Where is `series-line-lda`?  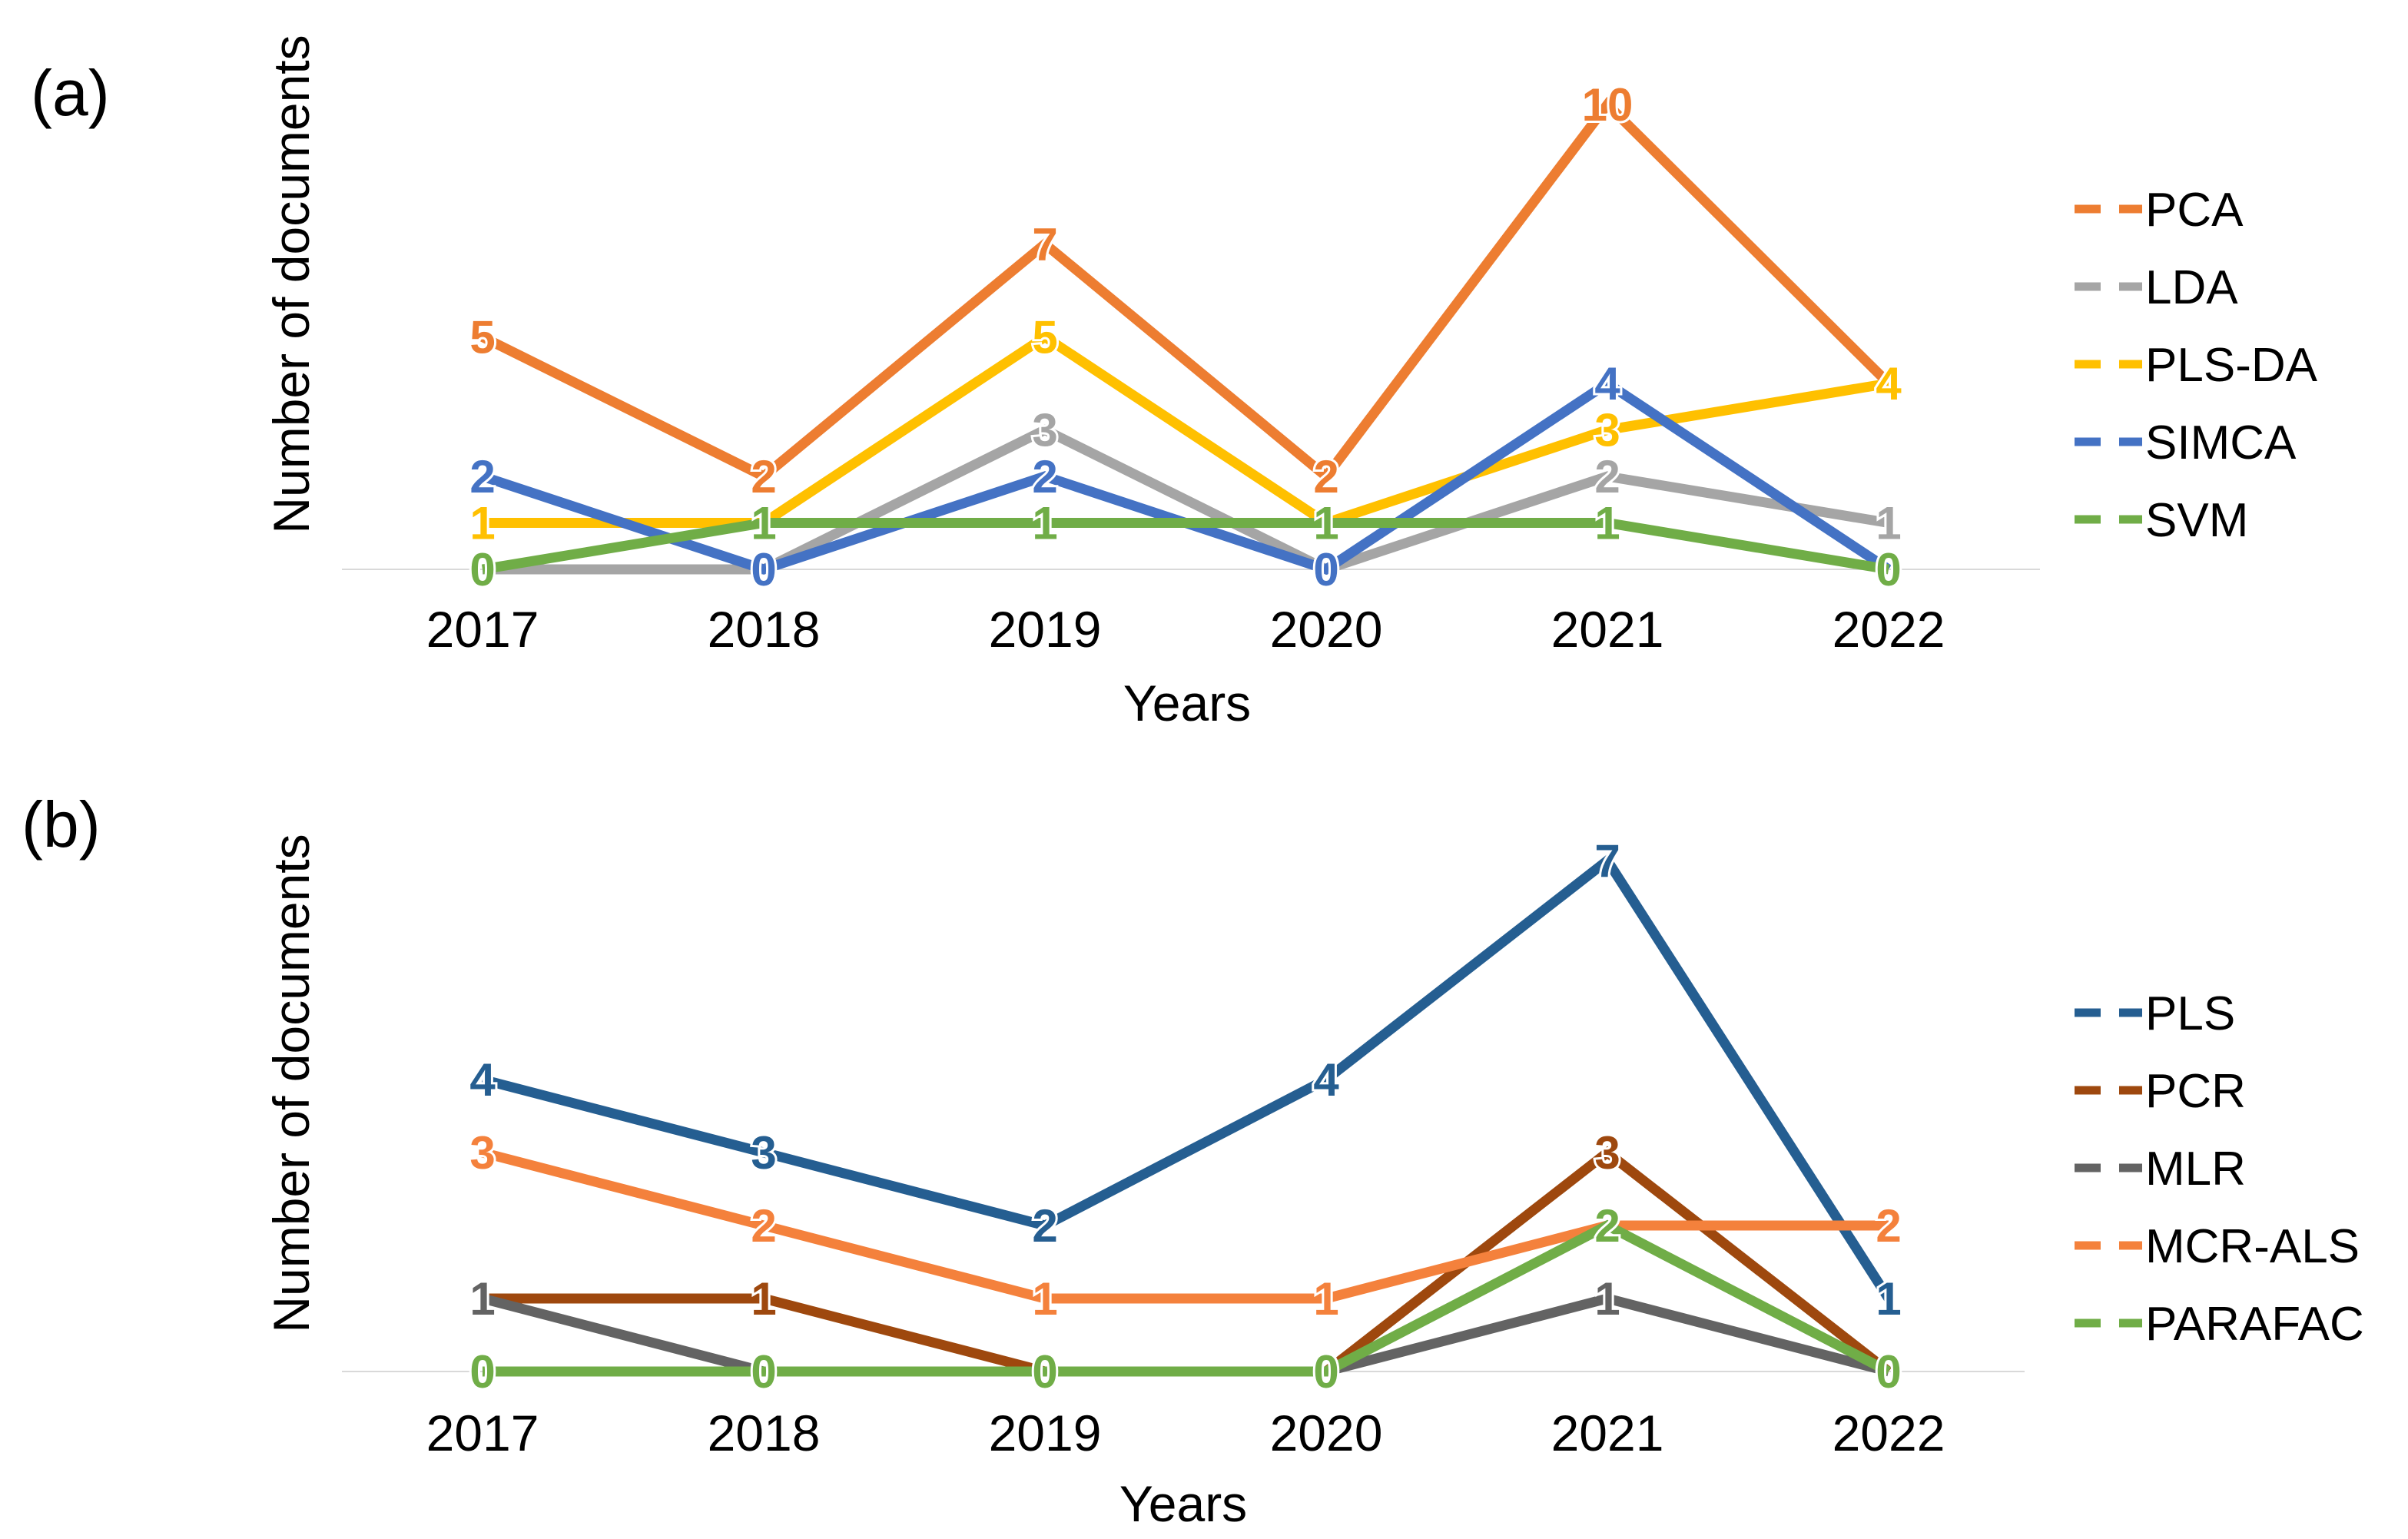 series-line-lda is located at coordinates (1187, 499).